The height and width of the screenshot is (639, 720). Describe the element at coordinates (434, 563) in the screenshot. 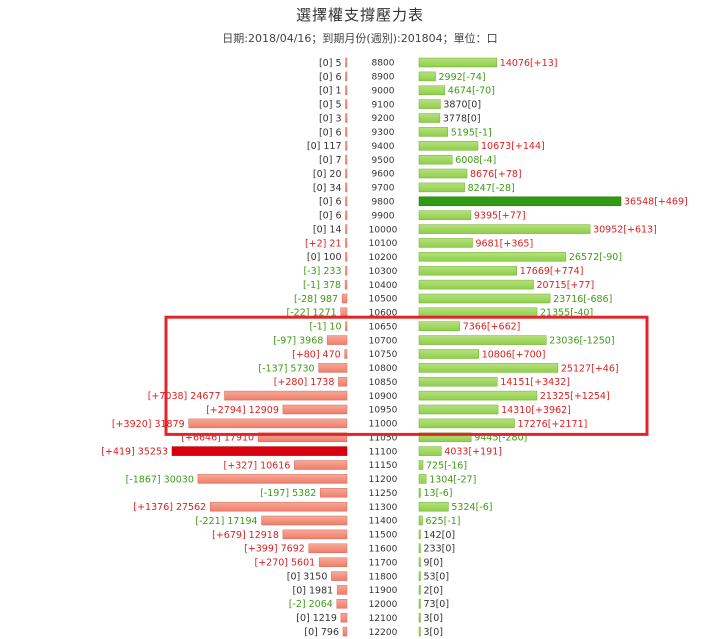

I see `call-value-label: 9[0]` at that location.